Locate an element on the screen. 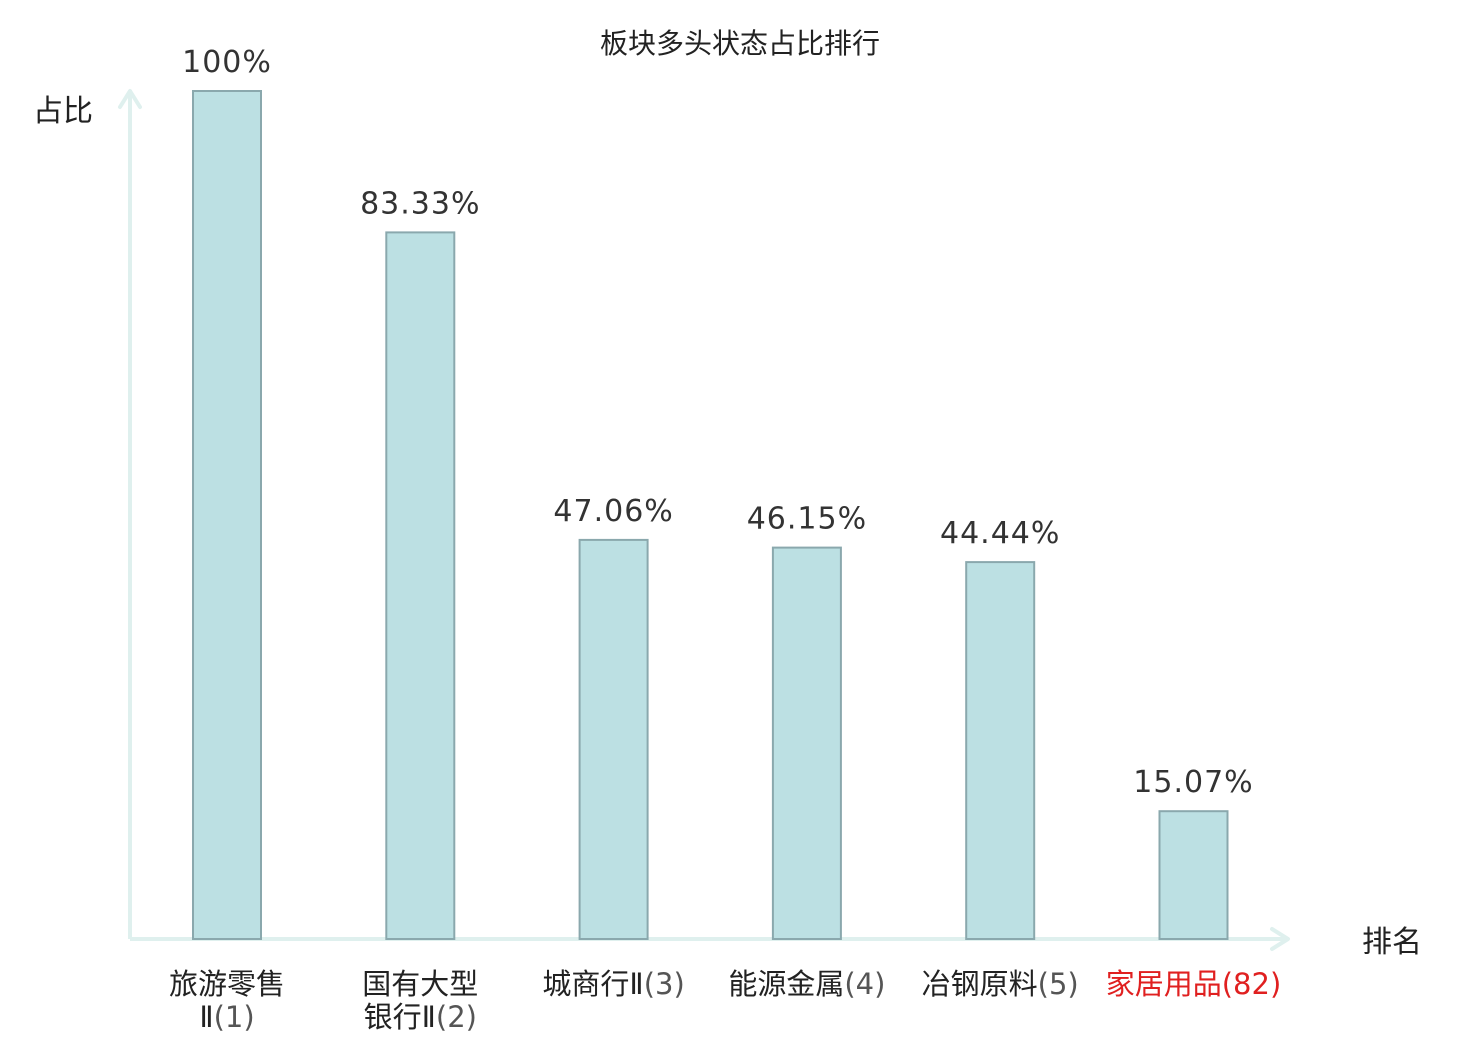 This screenshot has height=1044, width=1480. category-tick-label: 家居用品(82) is located at coordinates (1194, 984).